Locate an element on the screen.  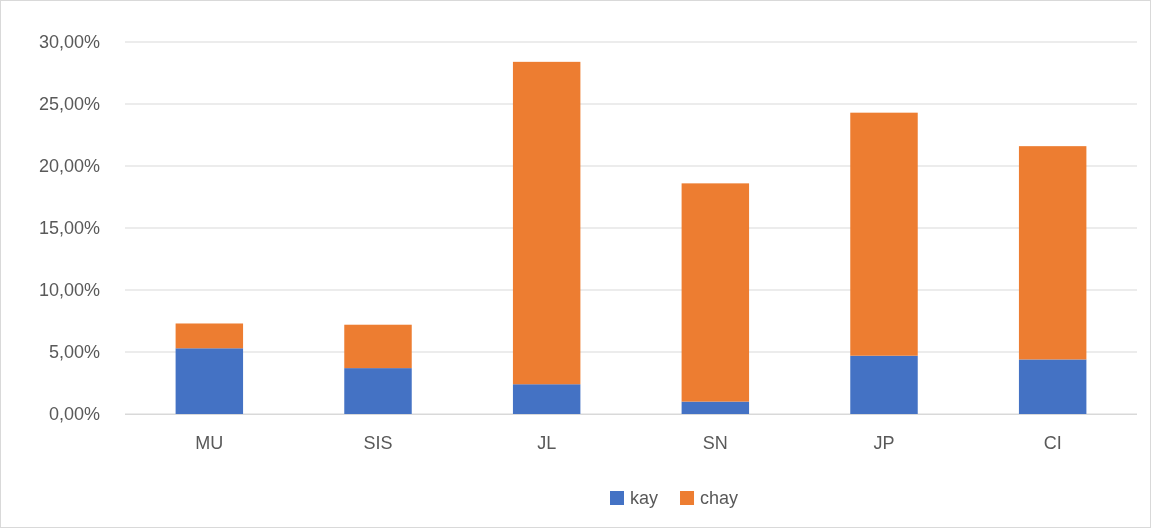
y-tick-label: 15,00% is located at coordinates (69, 228).